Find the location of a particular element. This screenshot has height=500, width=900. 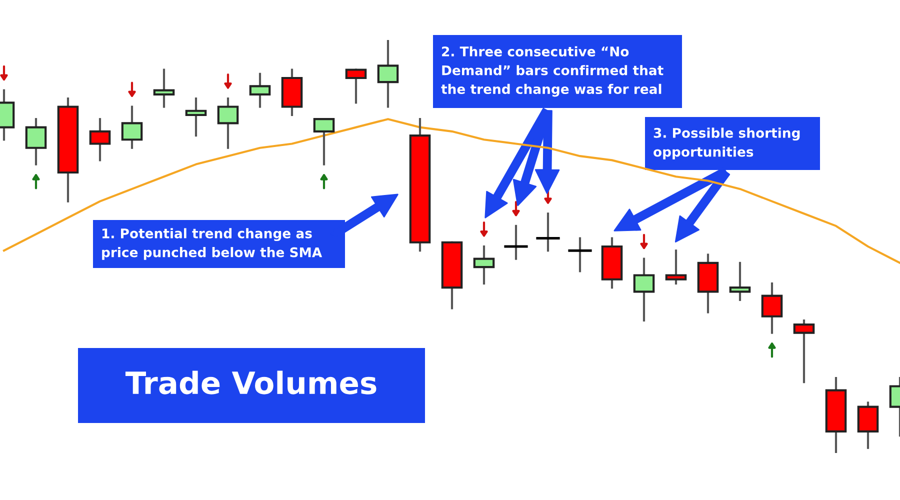

annotation: 2. Three consecutive “No Demand” bars confirmed that the trend change was for real is located at coordinates (552, 71).